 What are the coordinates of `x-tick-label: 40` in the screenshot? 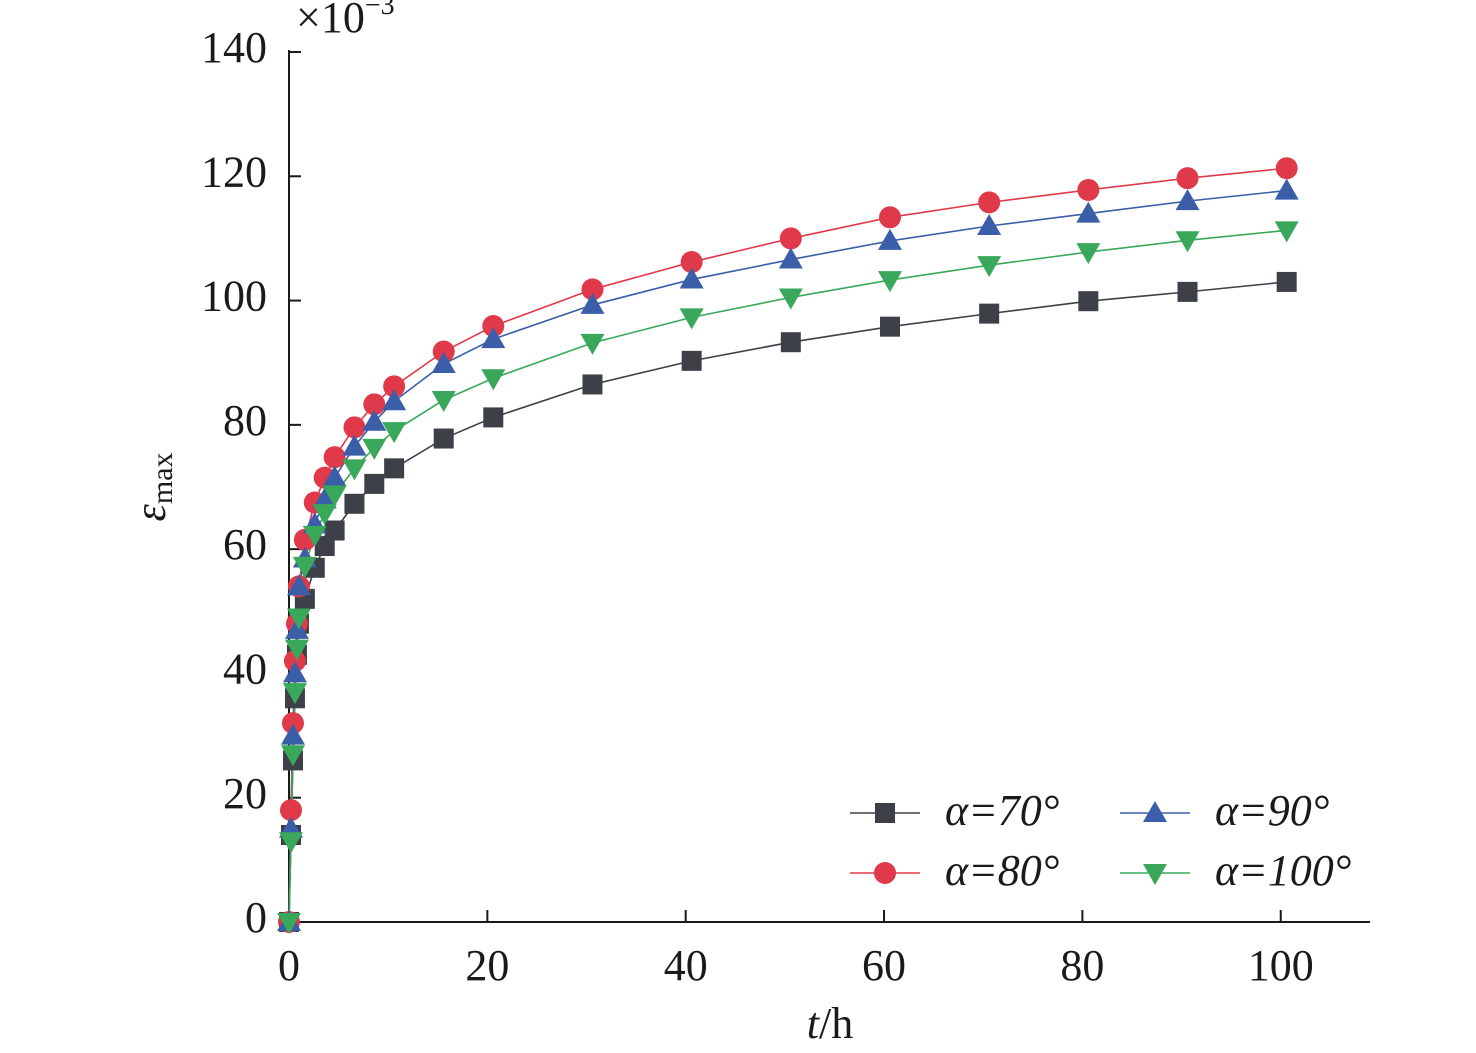 It's located at (686, 965).